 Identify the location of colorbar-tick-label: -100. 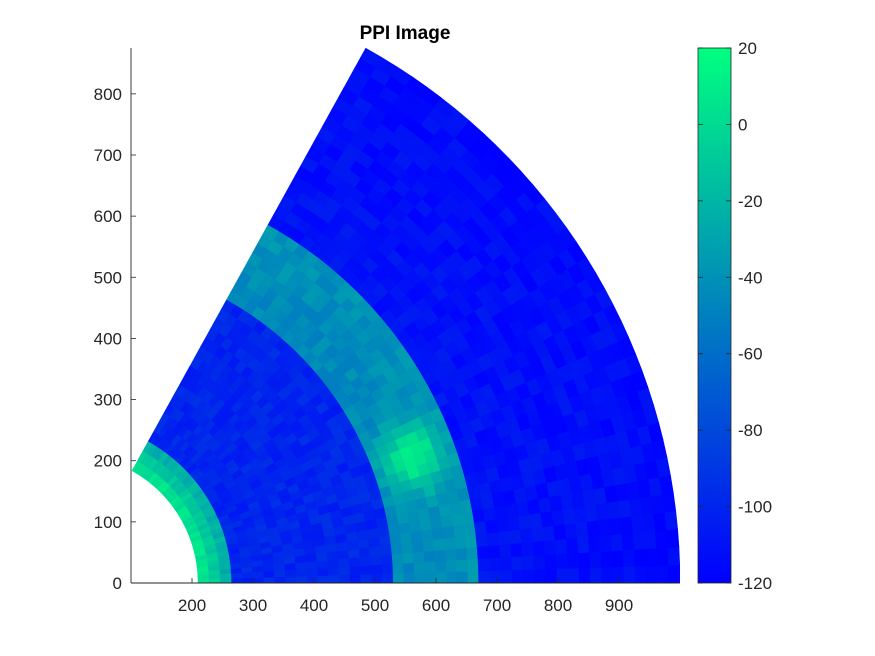
(755, 507).